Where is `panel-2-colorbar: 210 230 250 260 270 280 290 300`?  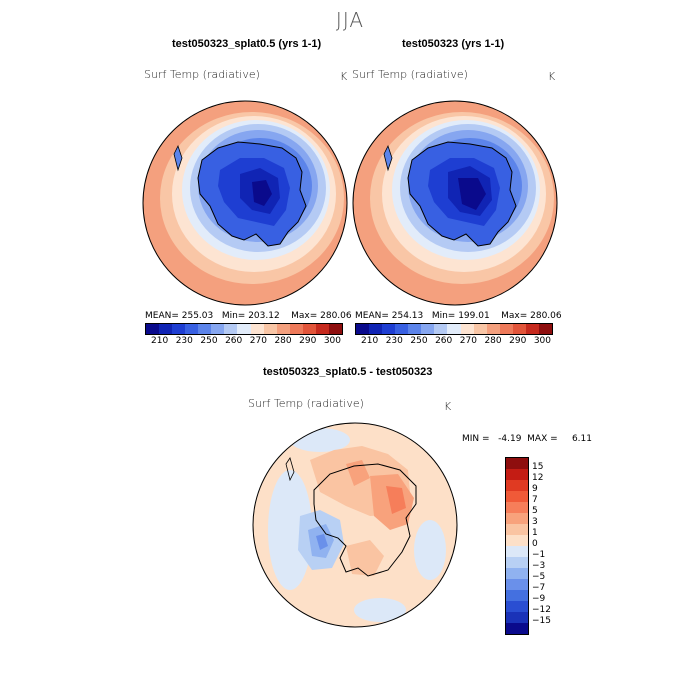
panel-2-colorbar: 210 230 250 260 270 280 290 300 is located at coordinates (454, 334).